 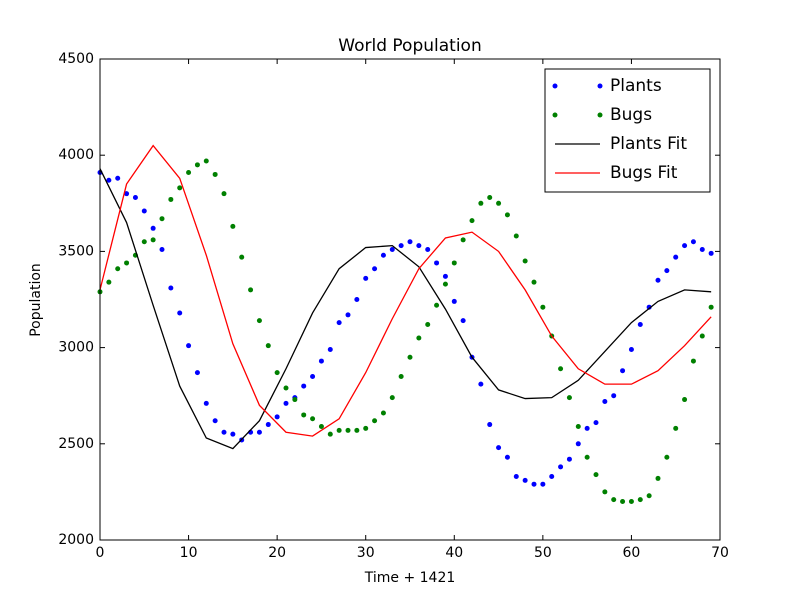 What do you see at coordinates (76, 59) in the screenshot?
I see `y-tick-label: 4500` at bounding box center [76, 59].